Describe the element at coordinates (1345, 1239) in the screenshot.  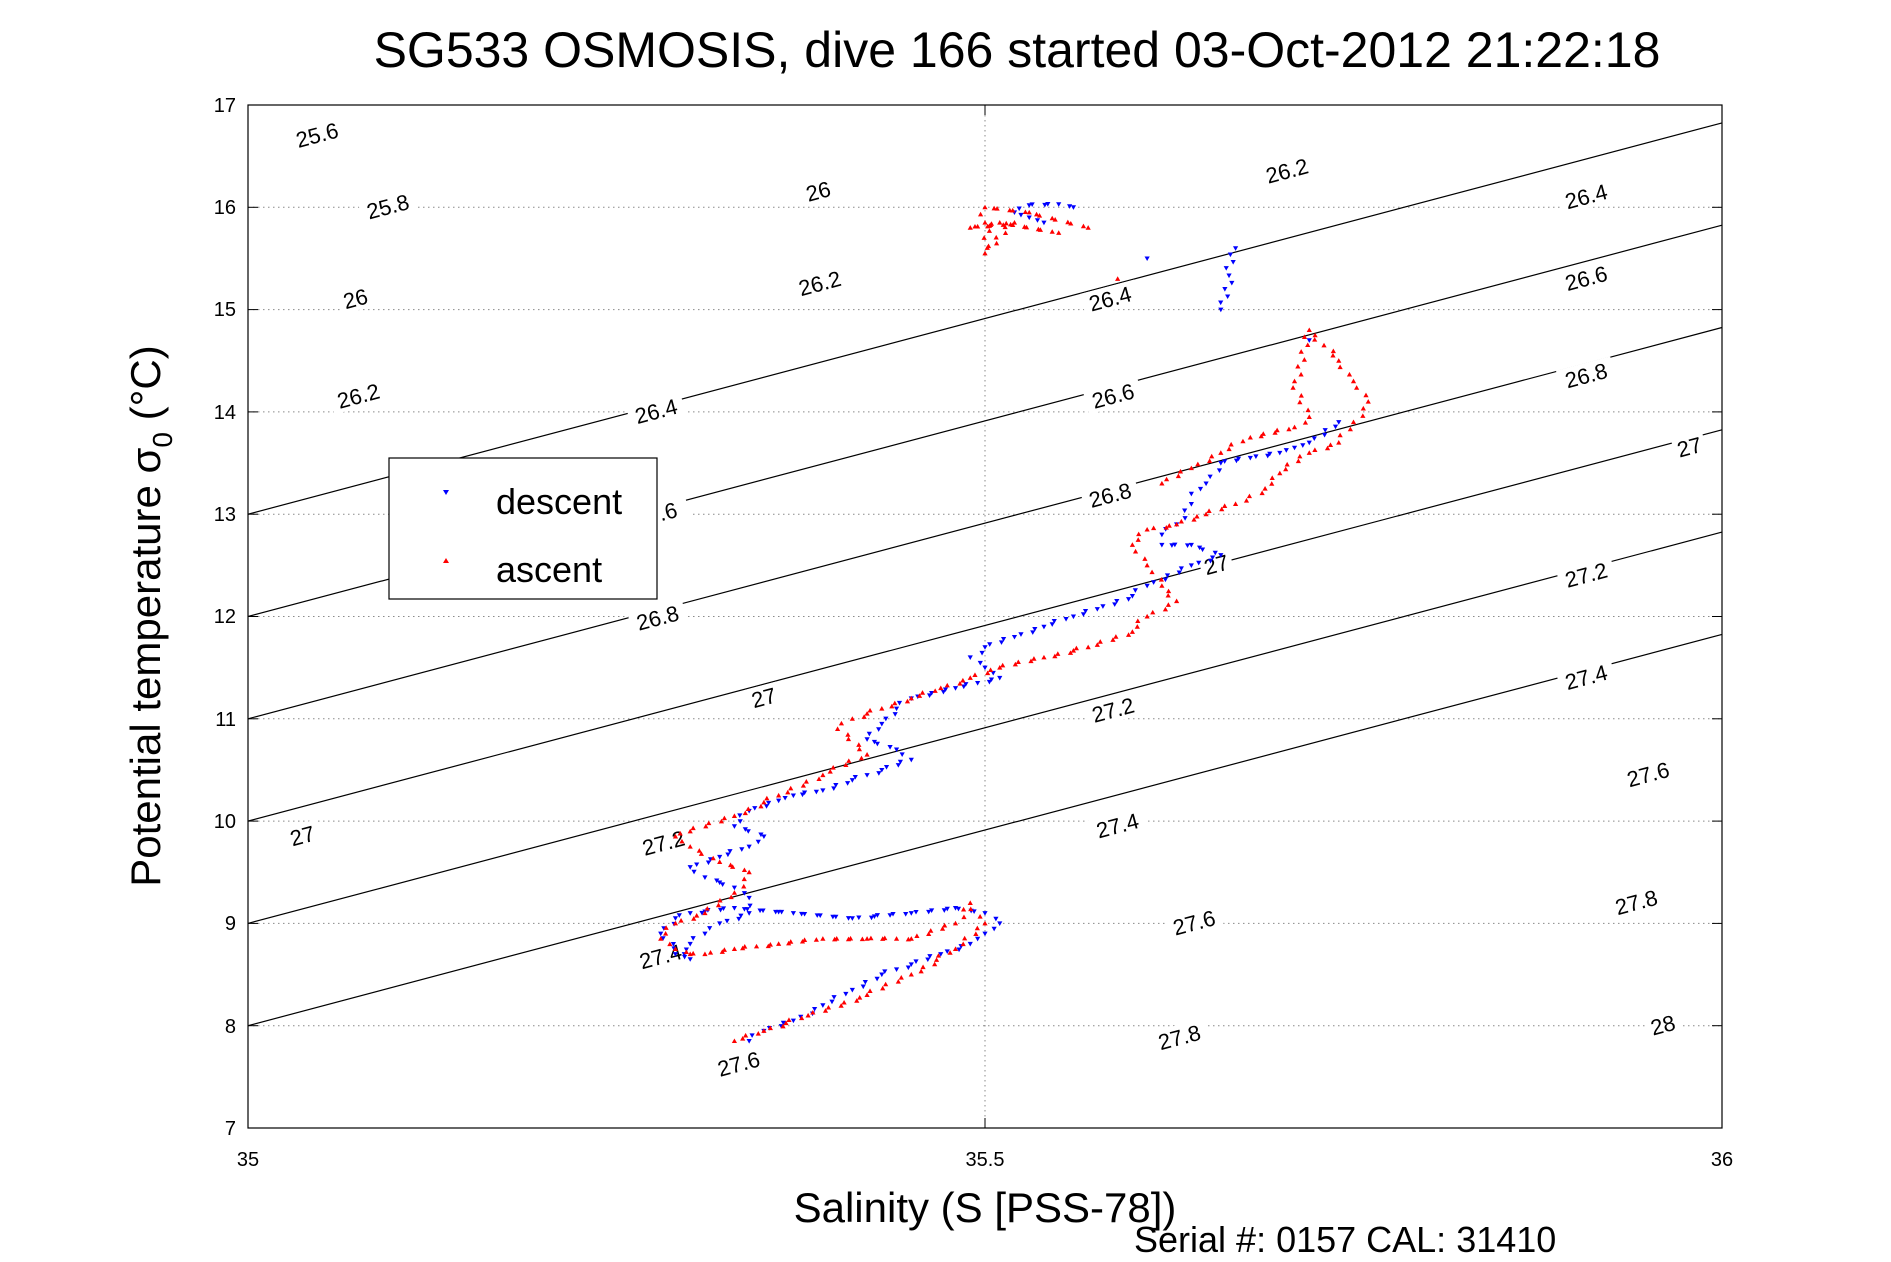
I see `serial-calibration-footer: Serial #: 0157 CAL: 31410` at that location.